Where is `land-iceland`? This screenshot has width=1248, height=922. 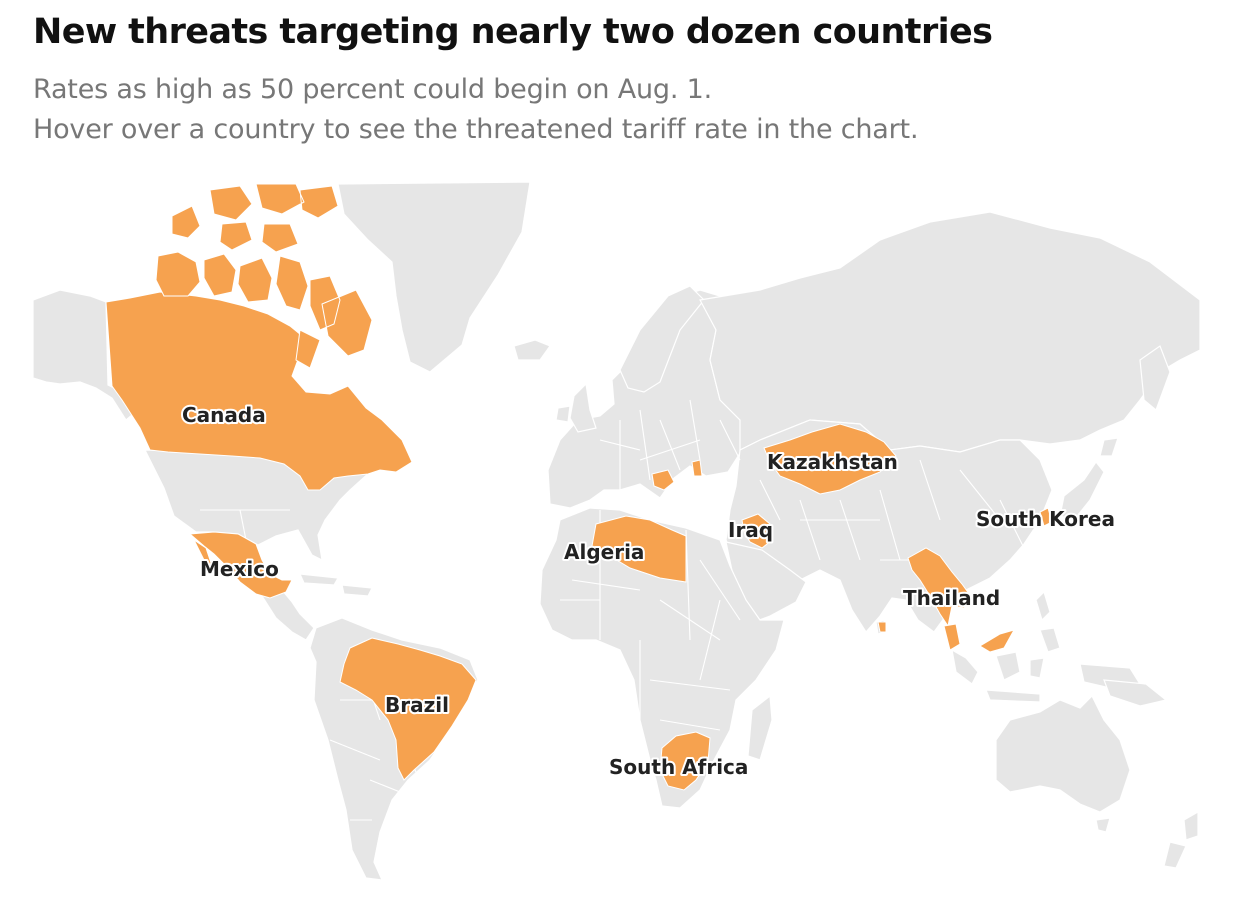
land-iceland is located at coordinates (532, 350).